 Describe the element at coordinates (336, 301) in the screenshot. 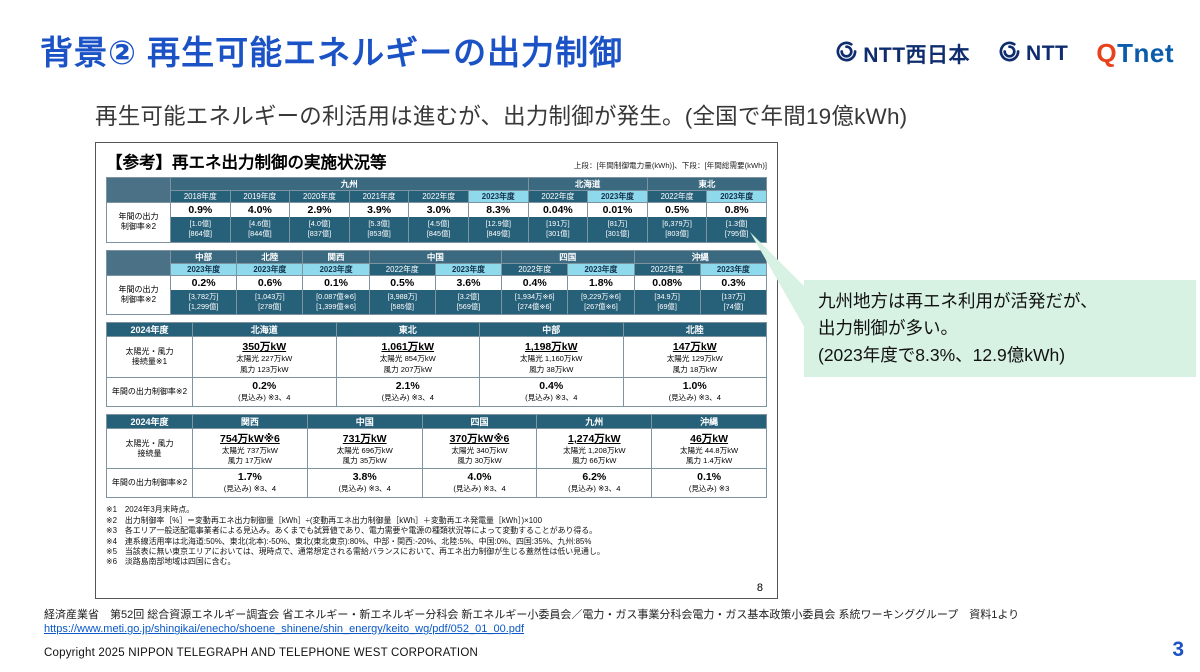

I see `rate-detail: [0.087億※6] [1,399億※6]` at that location.